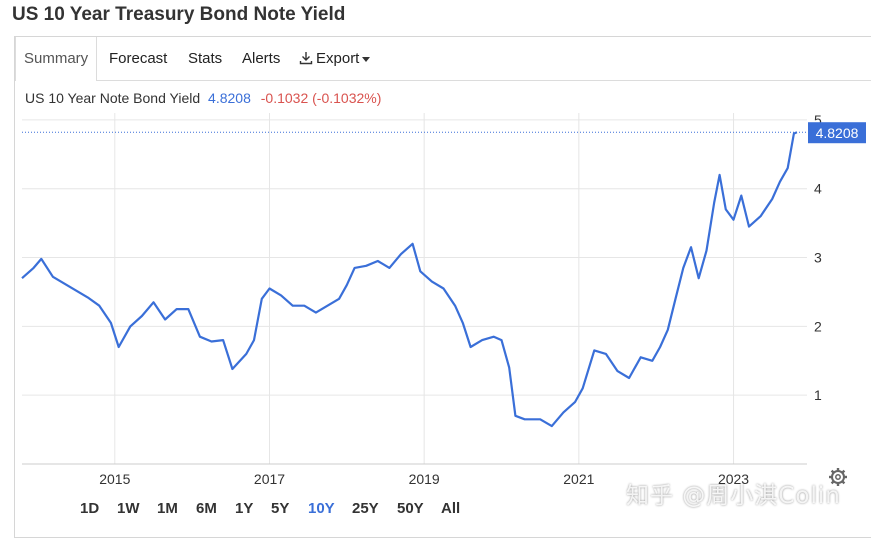 This screenshot has height=538, width=871. I want to click on last-value-badge, so click(837, 133).